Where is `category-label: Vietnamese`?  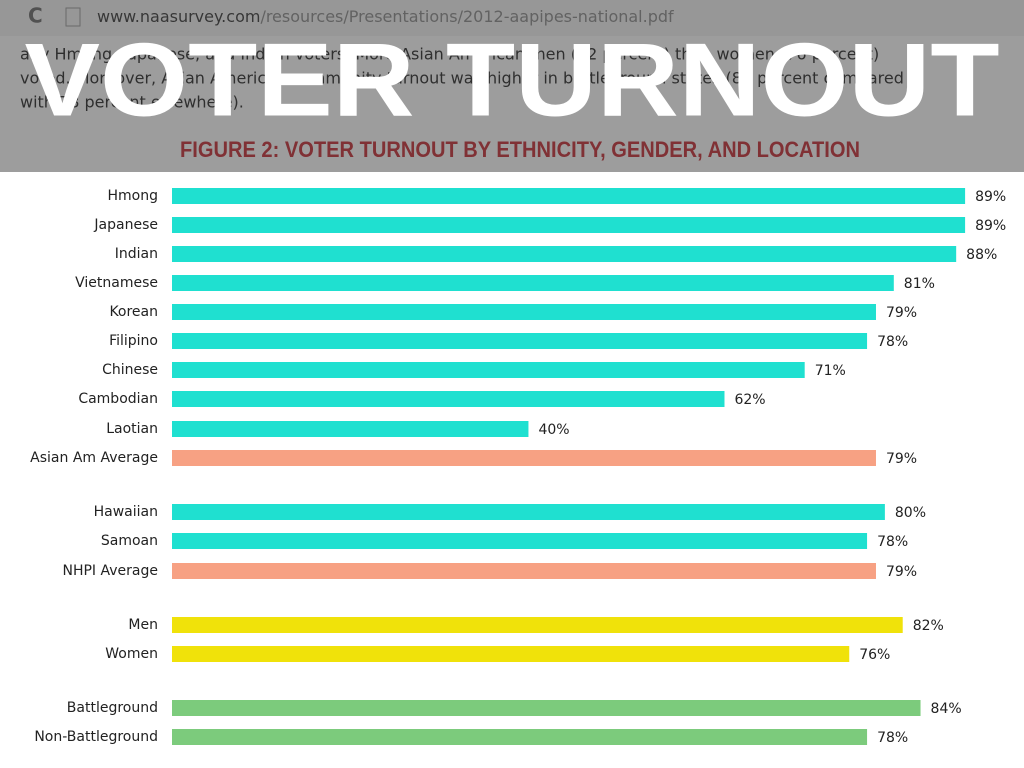
category-label: Vietnamese is located at coordinates (116, 283).